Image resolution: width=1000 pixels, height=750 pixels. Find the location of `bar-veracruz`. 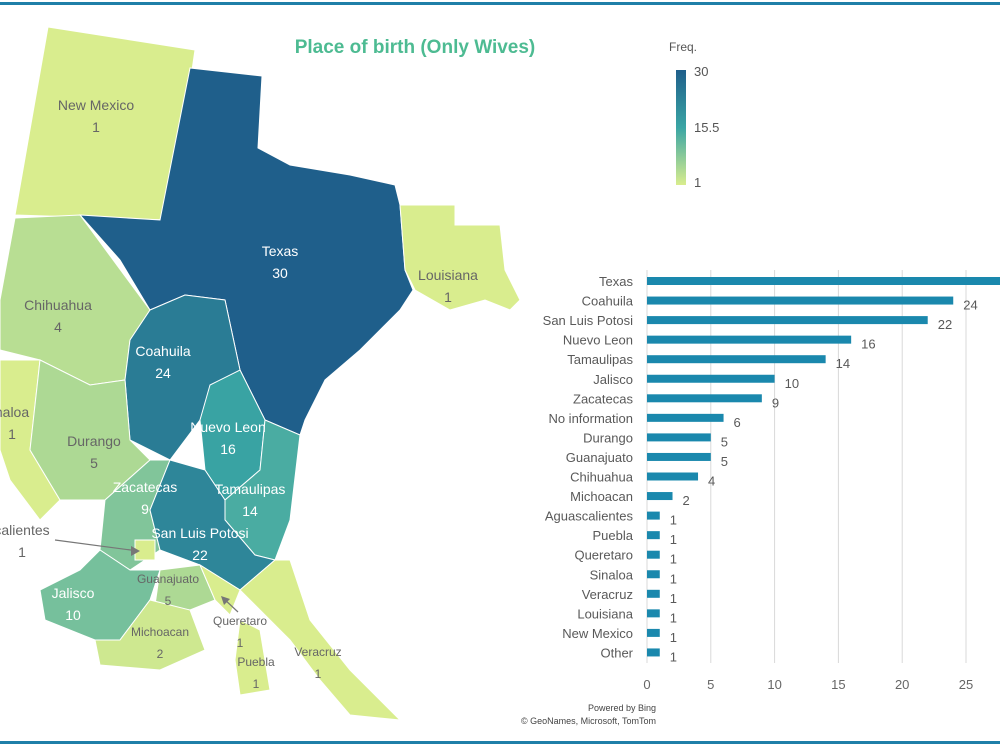

bar-veracruz is located at coordinates (653, 593).